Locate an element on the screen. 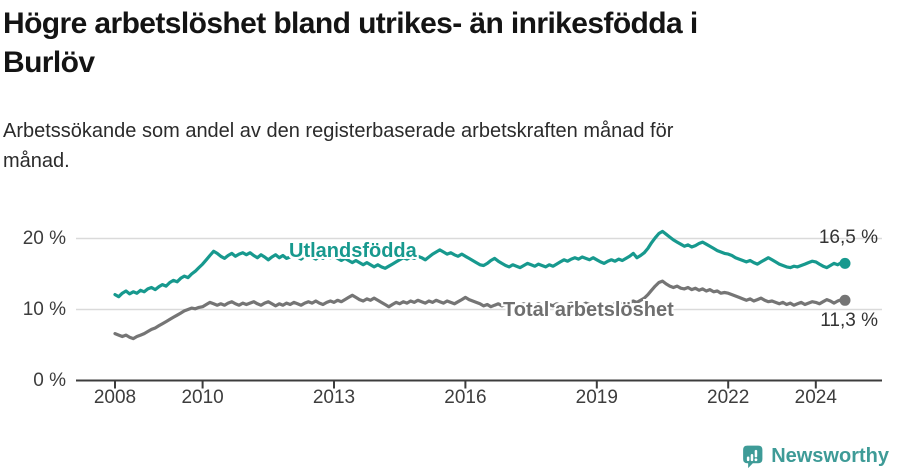 Image resolution: width=900 pixels, height=474 pixels. series-label-total-arbetsloshet: Total arbetslöshet is located at coordinates (588, 310).